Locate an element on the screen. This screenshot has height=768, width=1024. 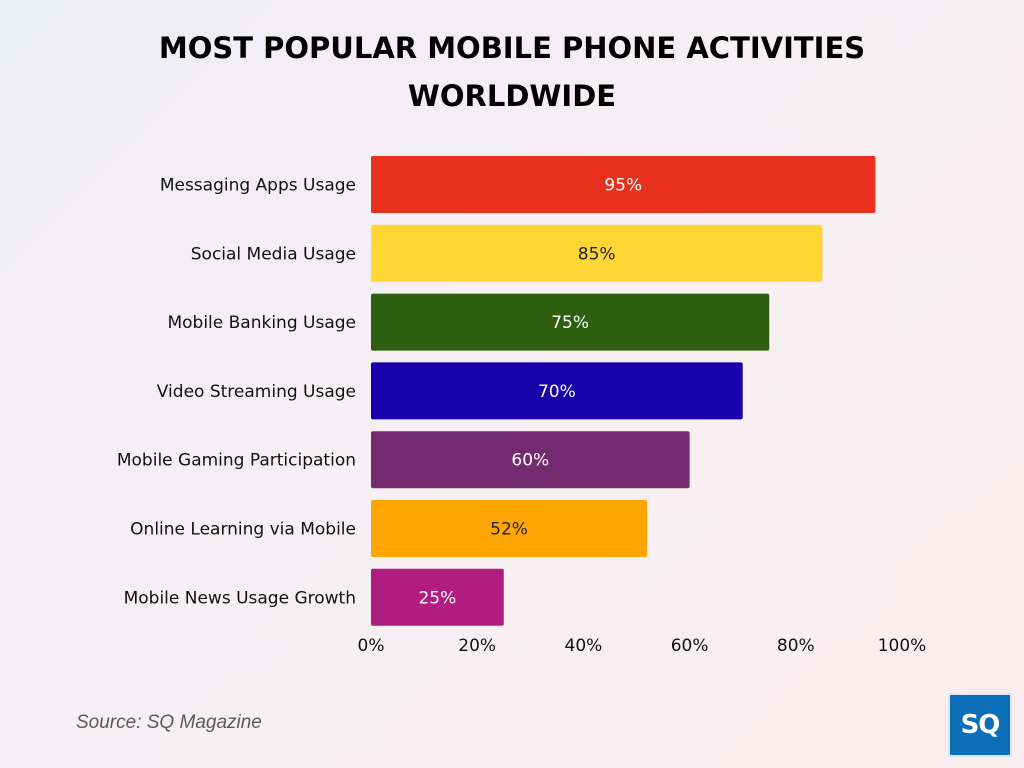
data-label: 95% is located at coordinates (623, 186).